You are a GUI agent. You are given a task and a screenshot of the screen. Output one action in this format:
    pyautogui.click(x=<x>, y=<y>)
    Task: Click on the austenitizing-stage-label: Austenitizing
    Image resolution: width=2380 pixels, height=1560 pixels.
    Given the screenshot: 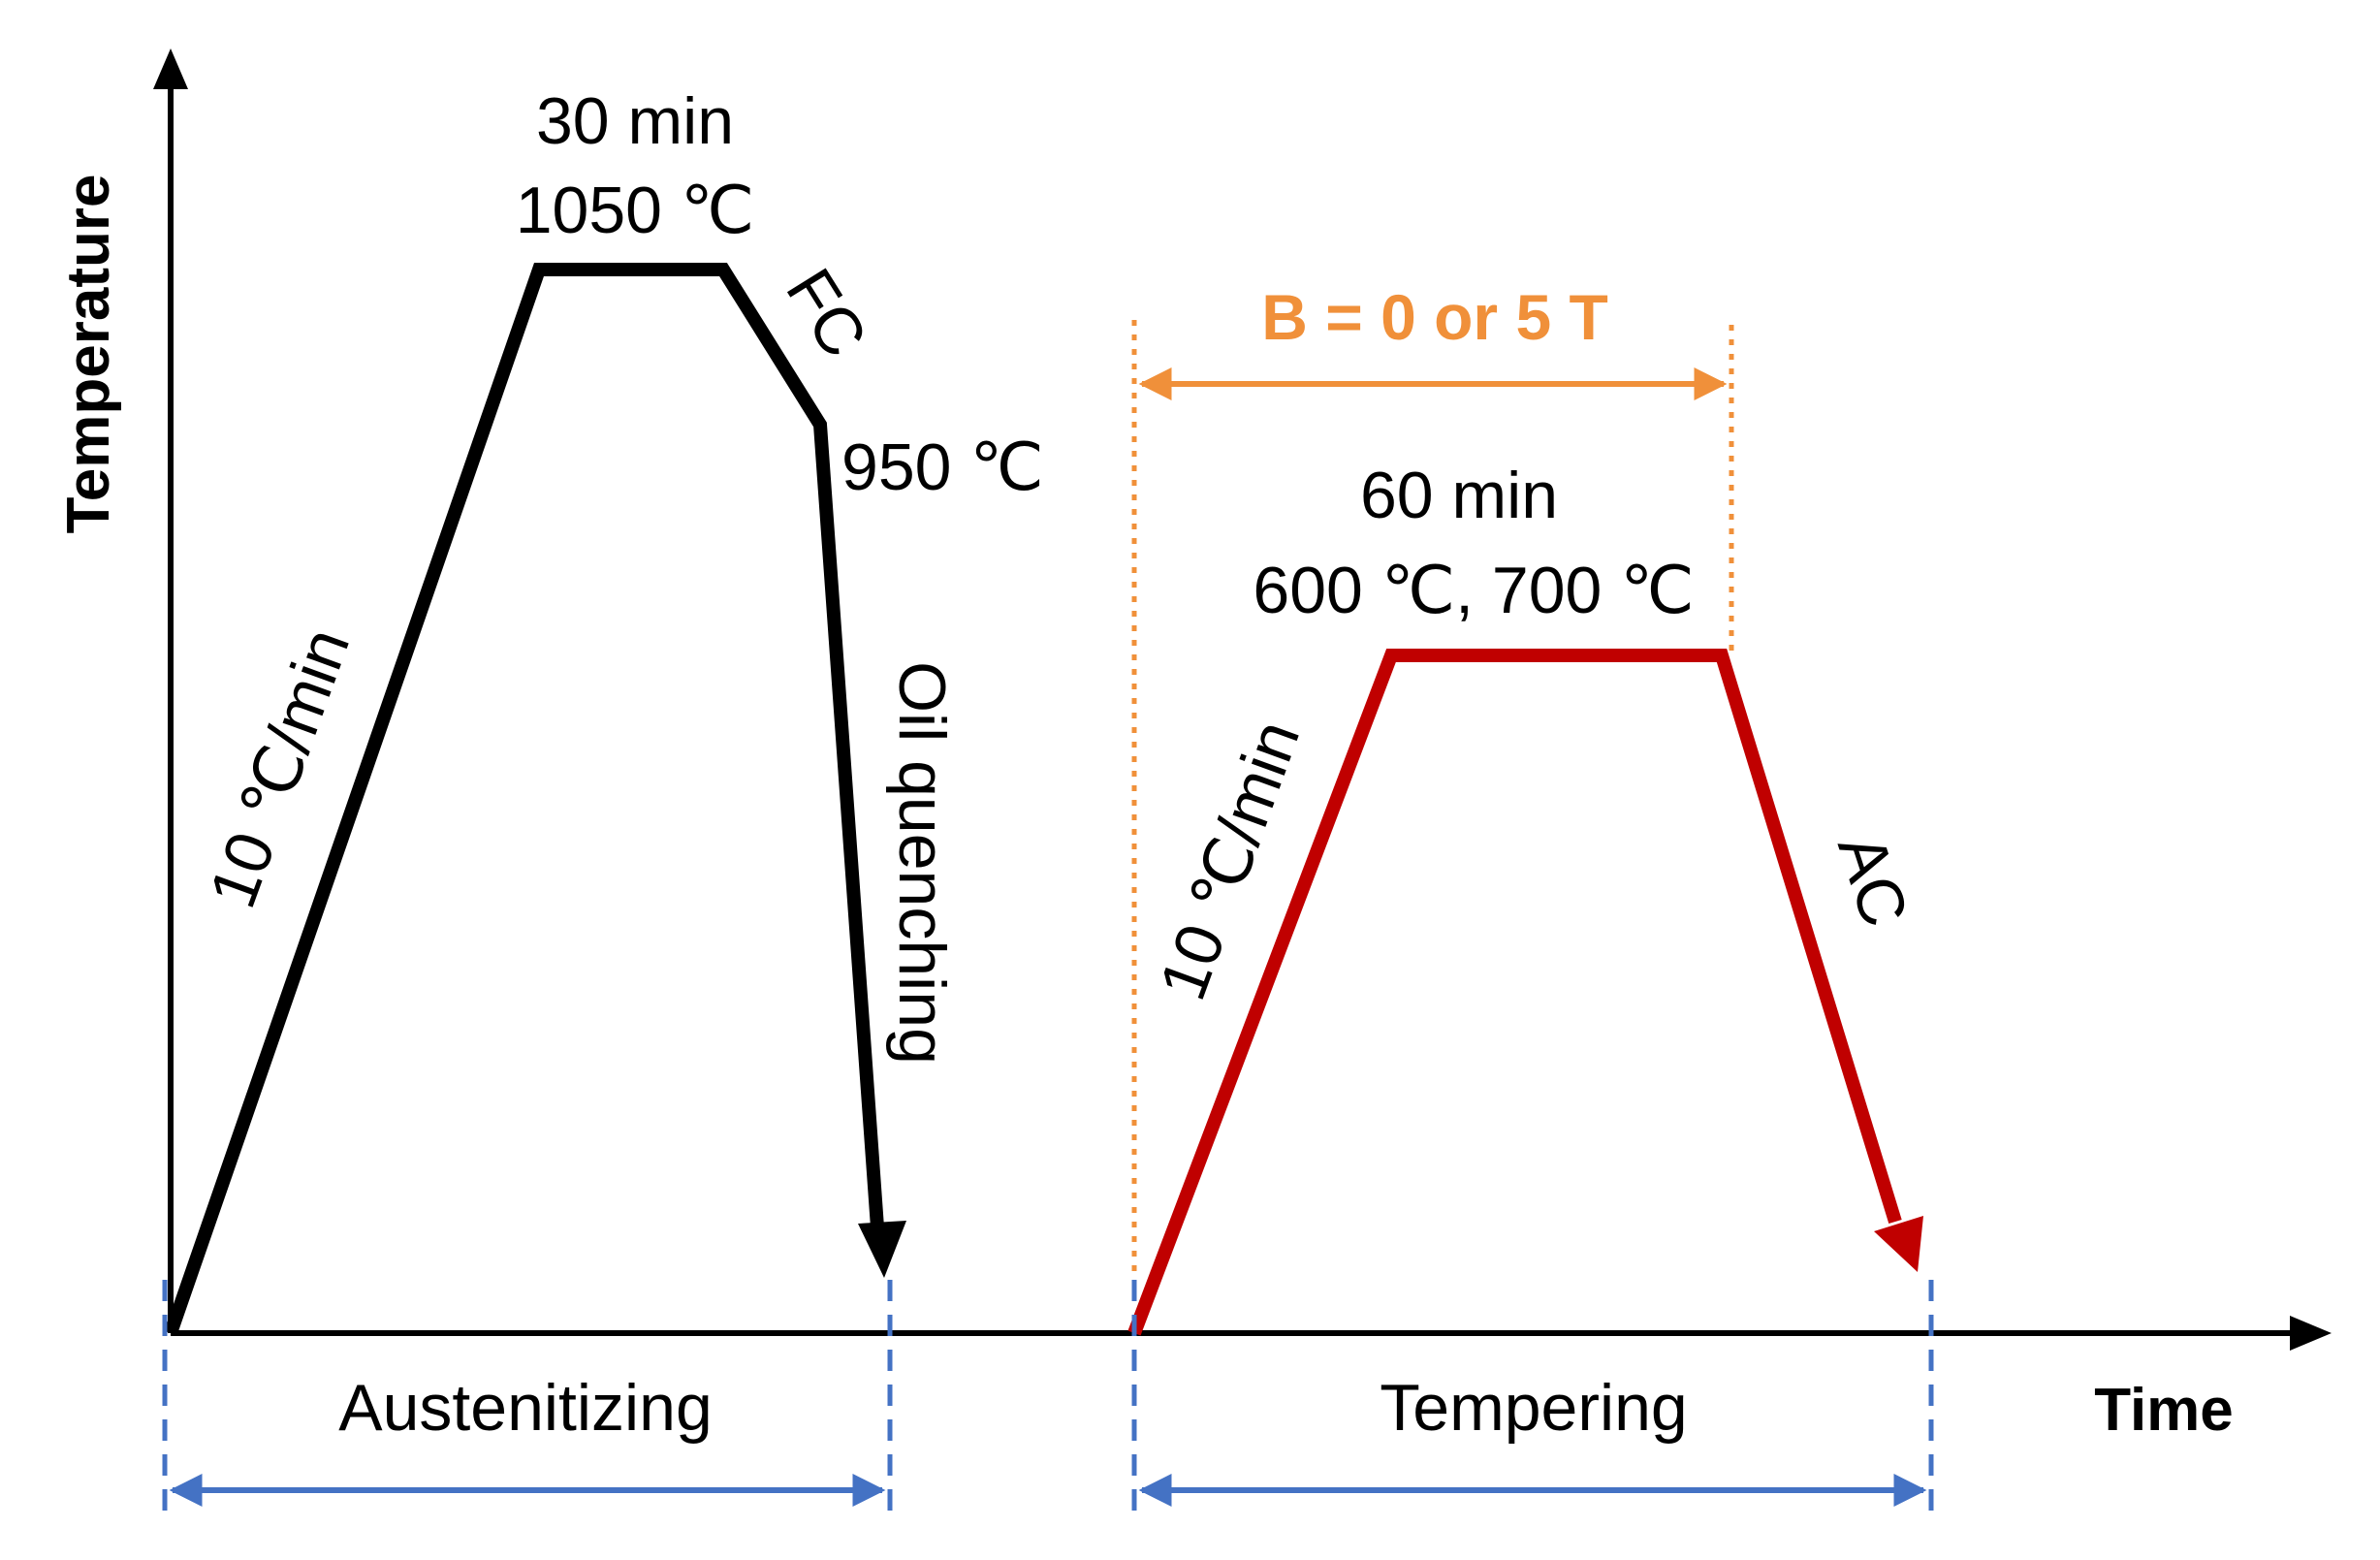 What is the action you would take?
    pyautogui.click(x=526, y=1408)
    